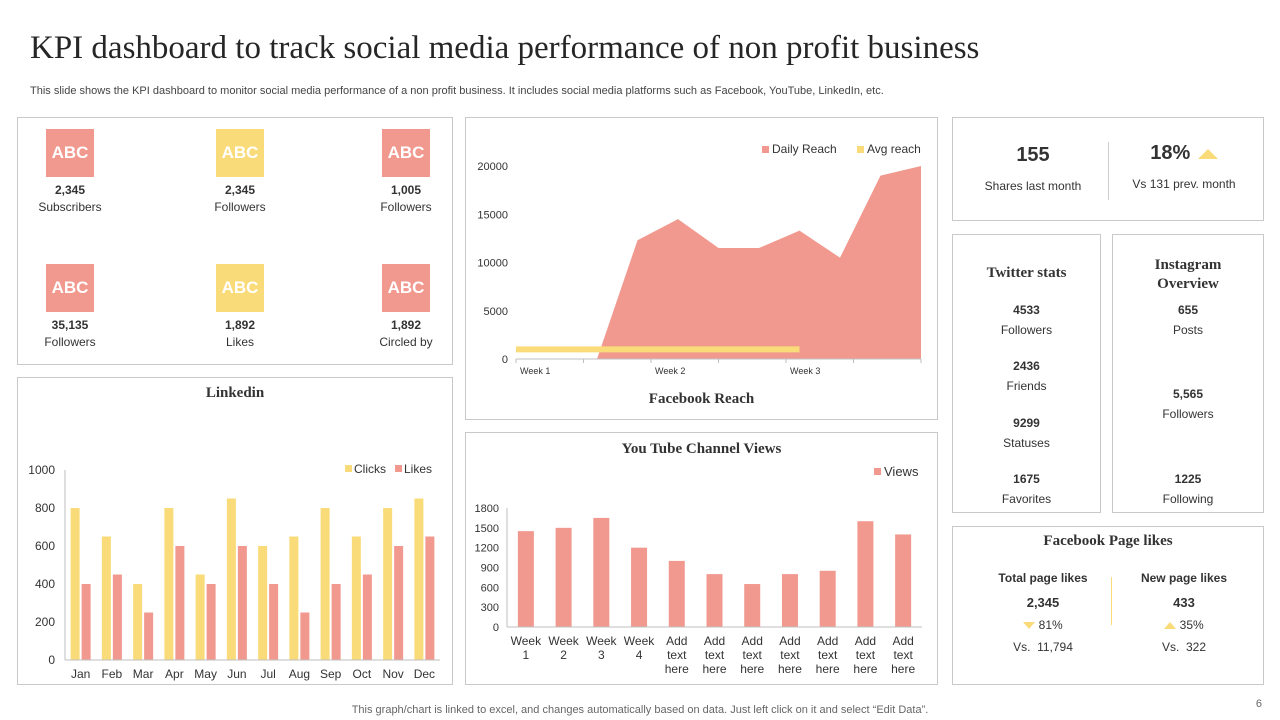 This screenshot has height=720, width=1280. What do you see at coordinates (701, 449) in the screenshot?
I see `youtube-title: You Tube Channel Views` at bounding box center [701, 449].